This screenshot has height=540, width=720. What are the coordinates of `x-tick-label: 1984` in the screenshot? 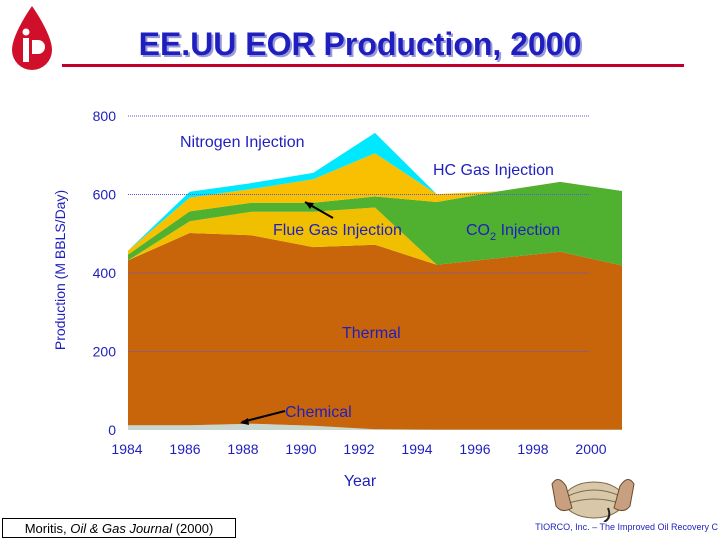 It's located at (126, 449).